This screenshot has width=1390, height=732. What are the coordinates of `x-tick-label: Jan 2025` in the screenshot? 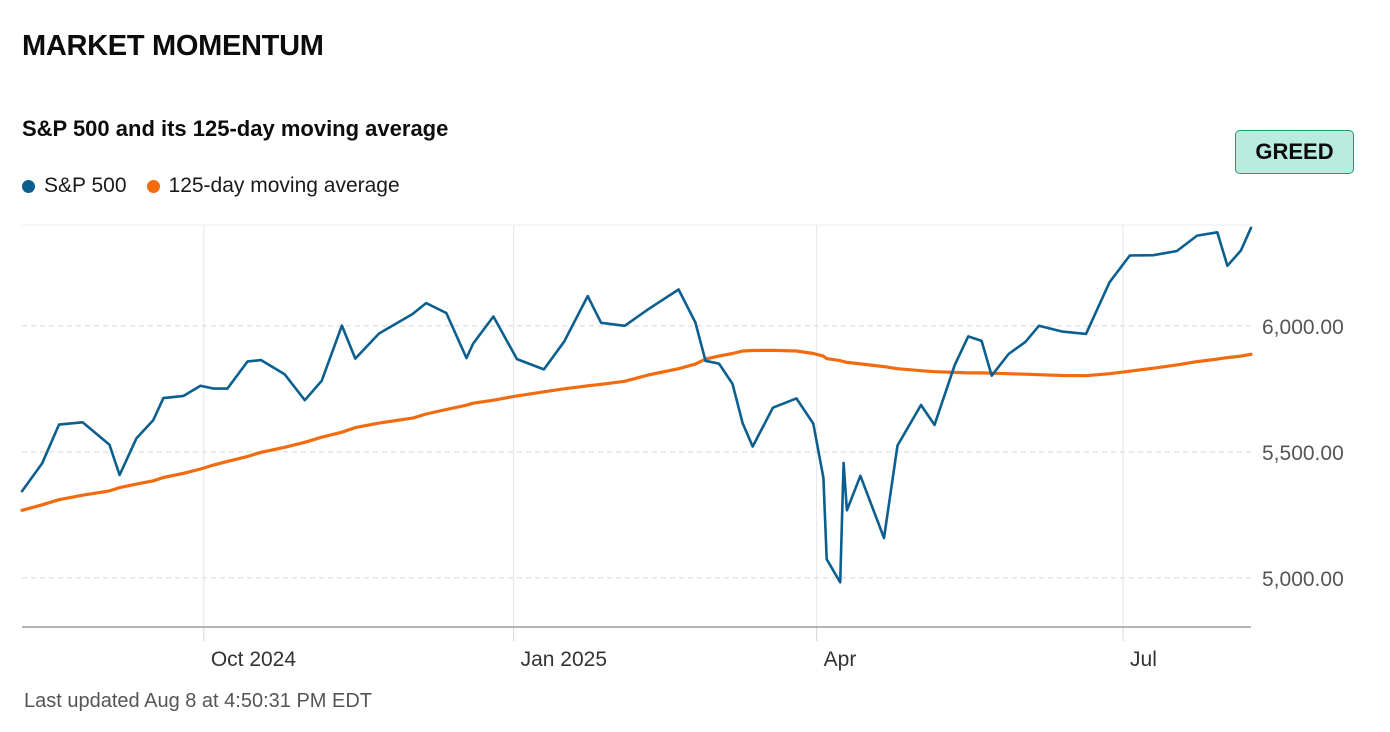 It's located at (564, 659).